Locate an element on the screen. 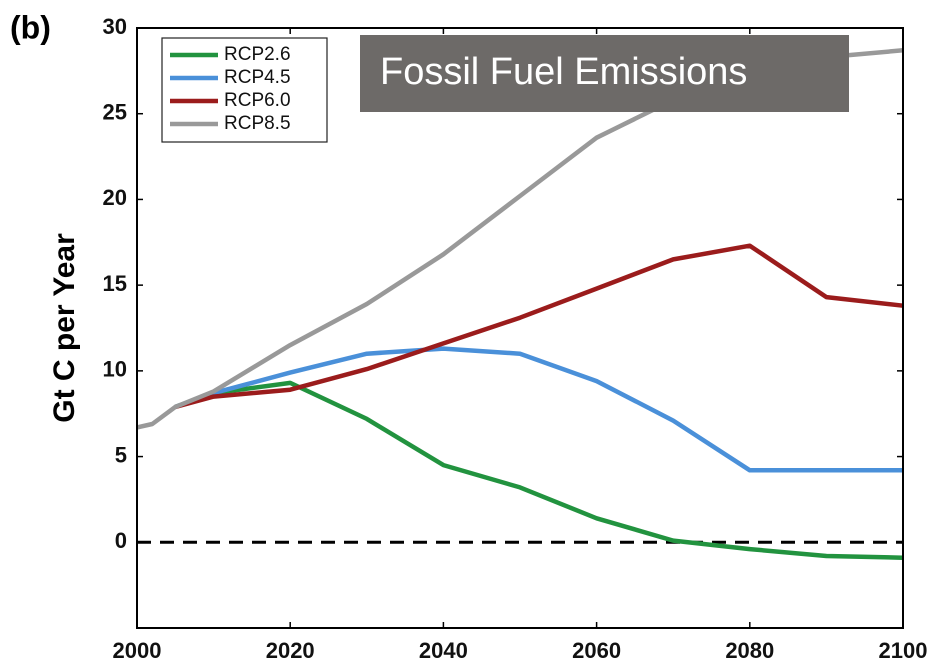 This screenshot has width=938, height=666. x-tick-label: 2000 is located at coordinates (137, 650).